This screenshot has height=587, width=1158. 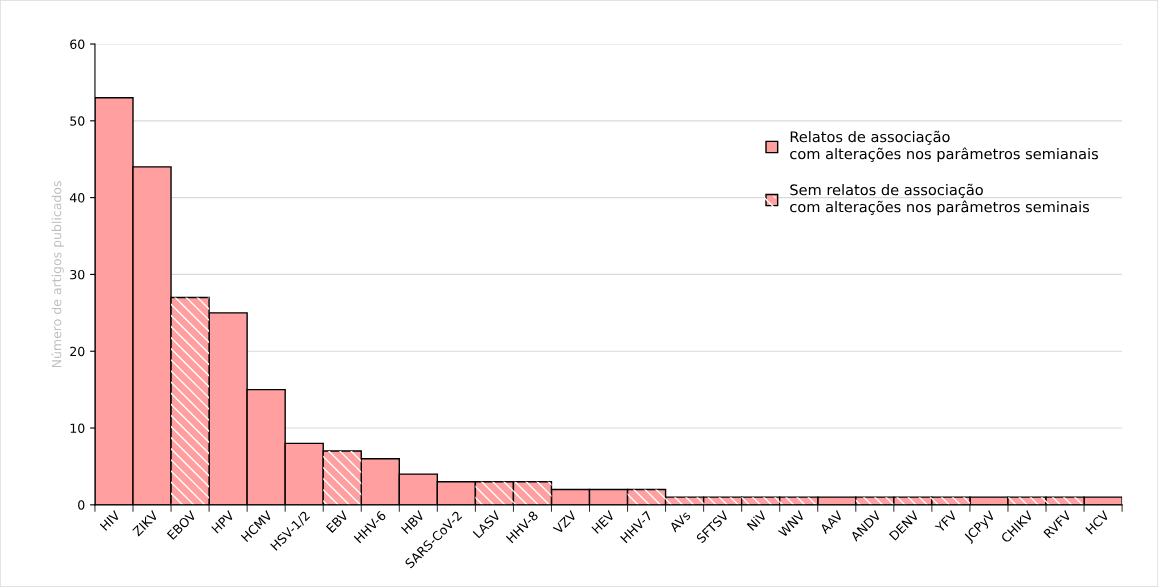 What do you see at coordinates (81, 505) in the screenshot?
I see `y-tick-label: 0` at bounding box center [81, 505].